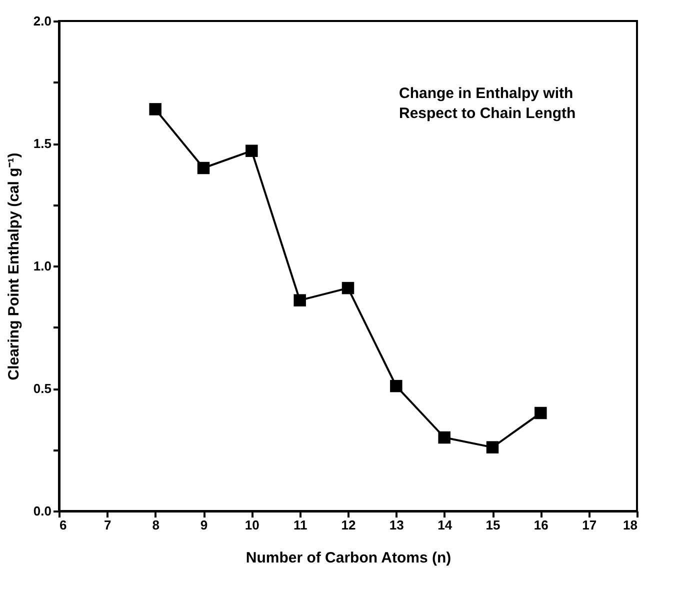 The width and height of the screenshot is (683, 609). Describe the element at coordinates (108, 525) in the screenshot. I see `x-tick-label: 7` at that location.